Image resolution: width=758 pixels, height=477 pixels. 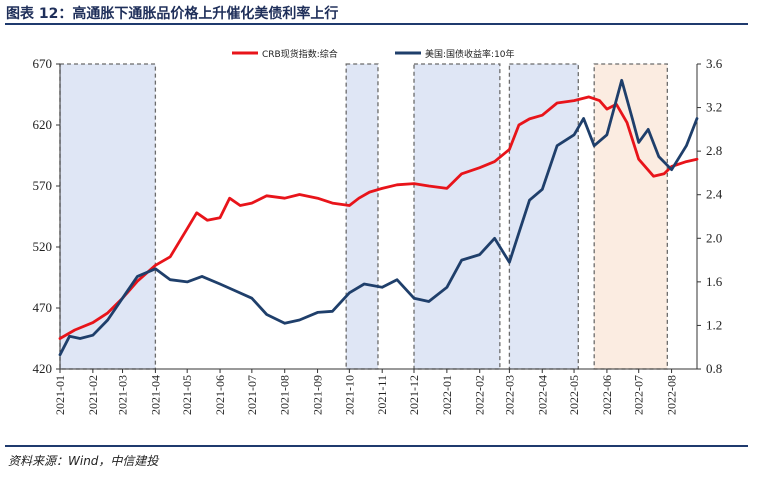 What do you see at coordinates (376, 446) in the screenshot?
I see `footer-divider` at bounding box center [376, 446].